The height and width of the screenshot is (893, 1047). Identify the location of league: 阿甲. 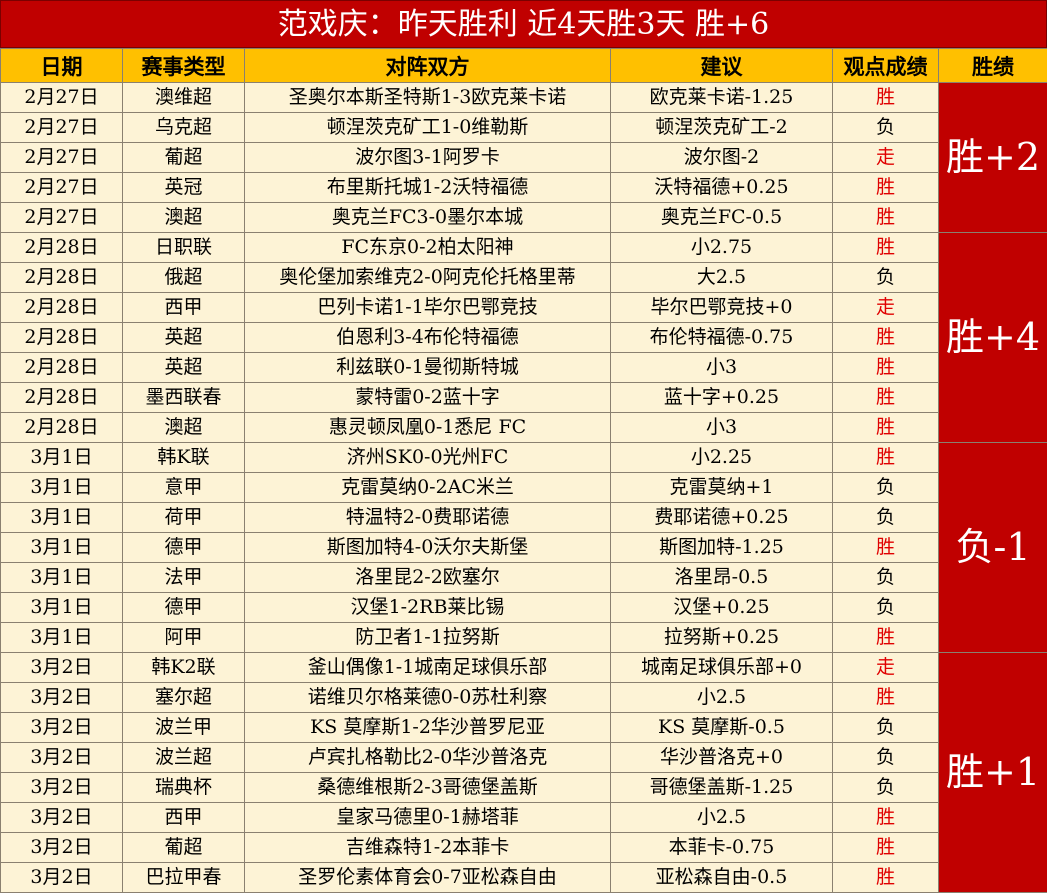
(184, 638).